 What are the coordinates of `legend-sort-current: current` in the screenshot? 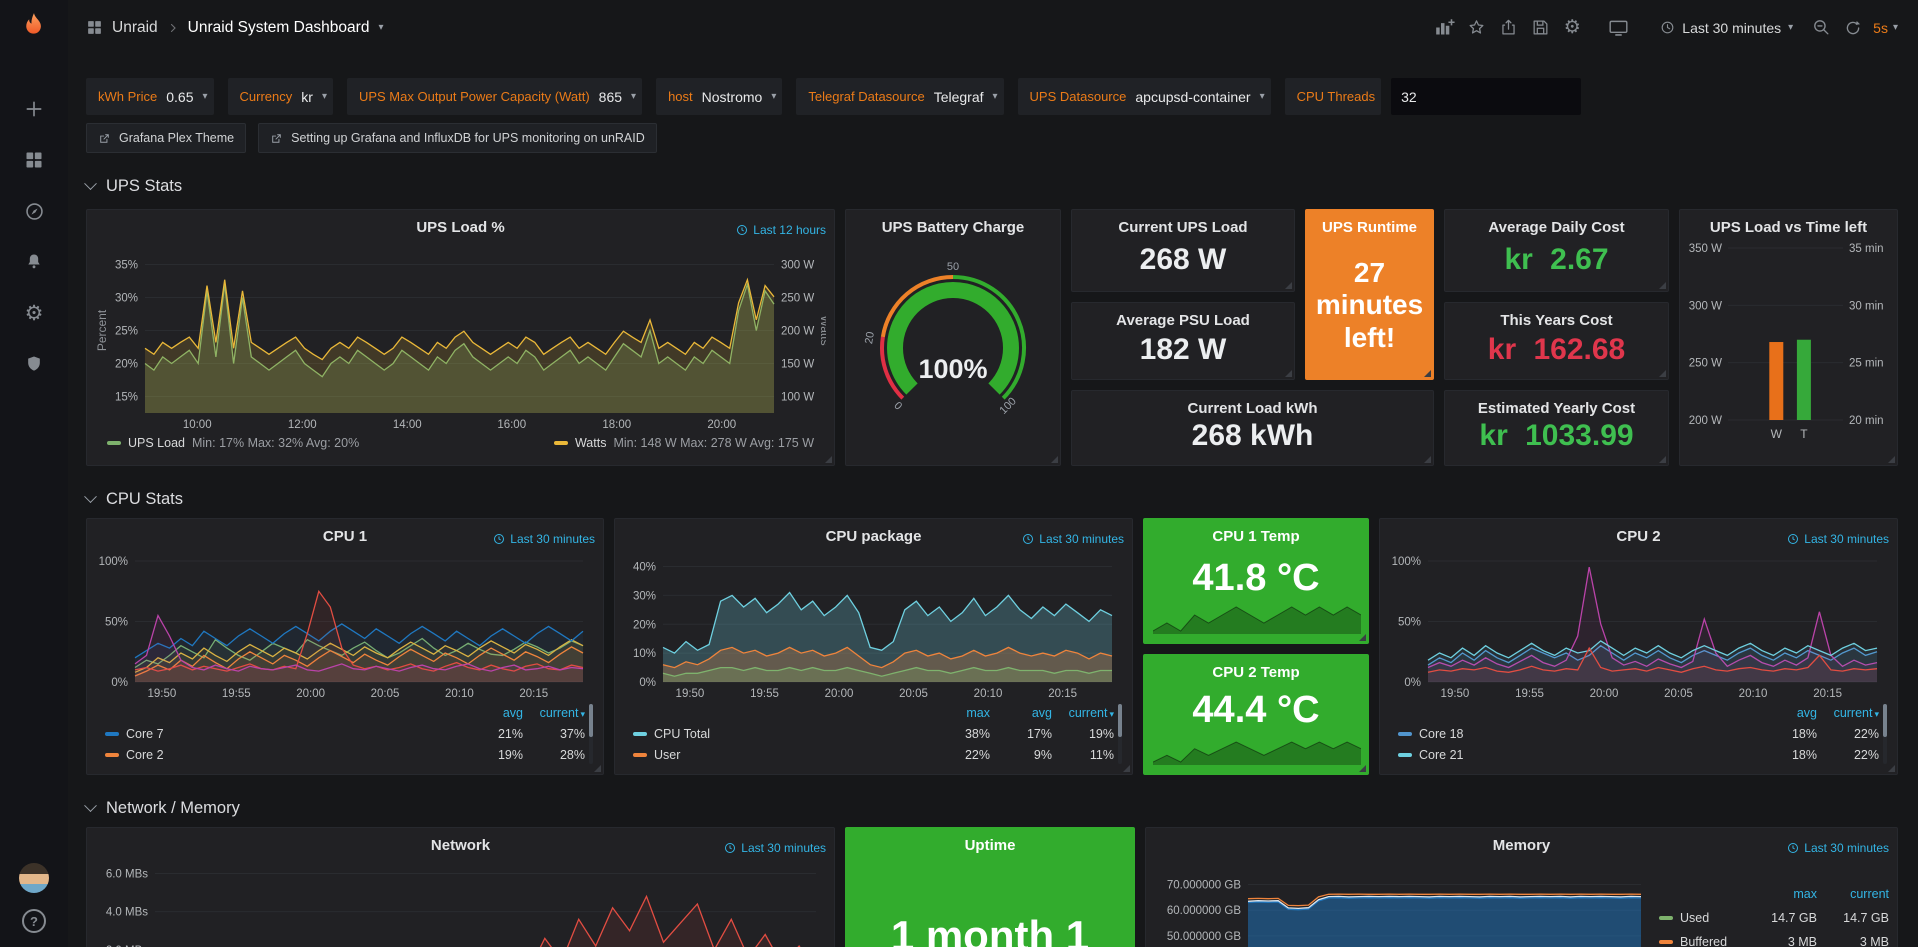 It's located at (1869, 894).